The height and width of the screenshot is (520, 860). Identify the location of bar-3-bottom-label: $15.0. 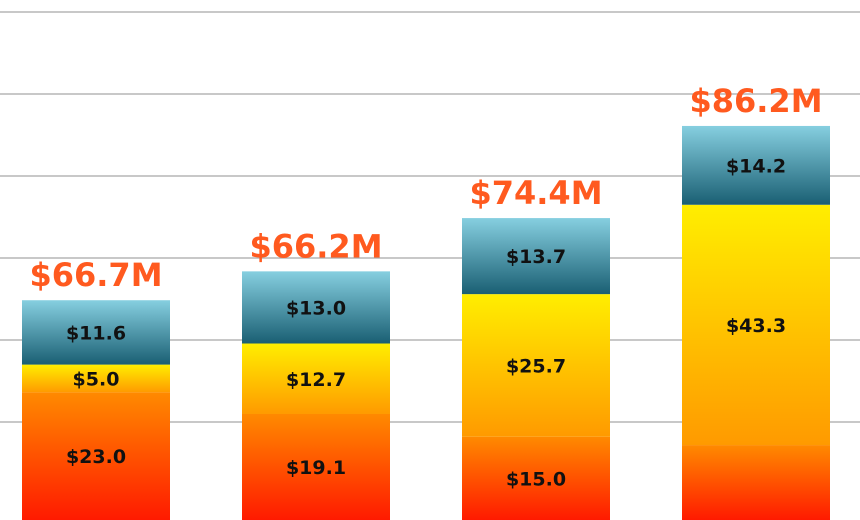
(536, 479).